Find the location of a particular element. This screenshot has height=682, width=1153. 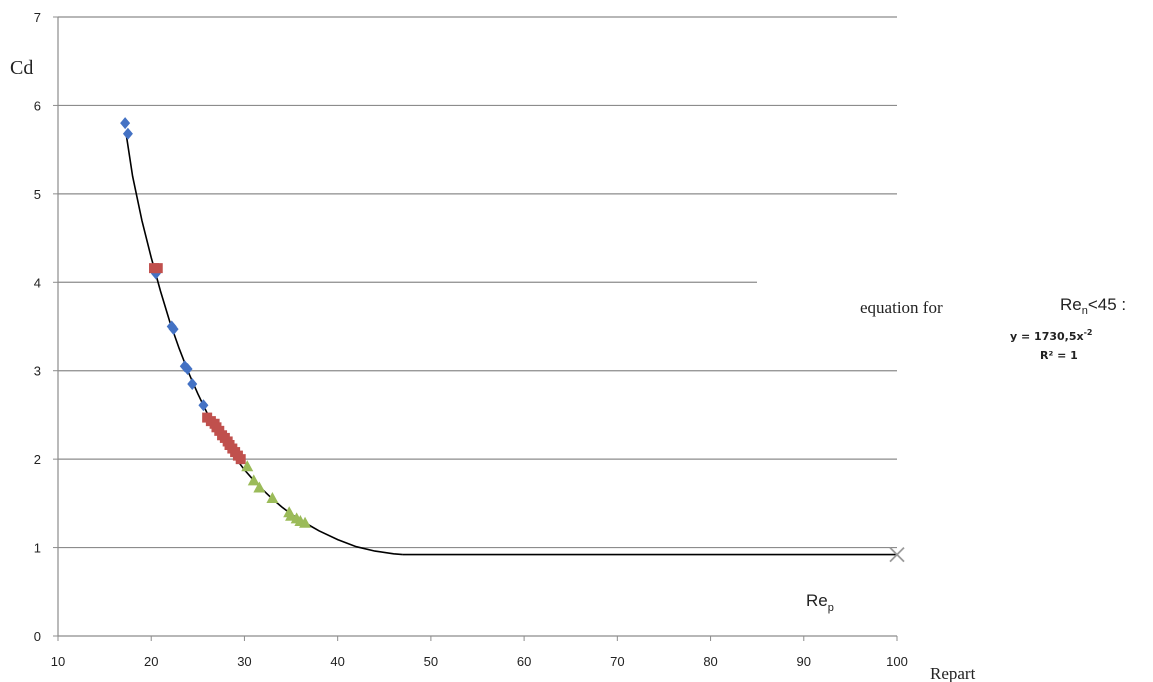

y-tick-label: 4 is located at coordinates (37, 282).